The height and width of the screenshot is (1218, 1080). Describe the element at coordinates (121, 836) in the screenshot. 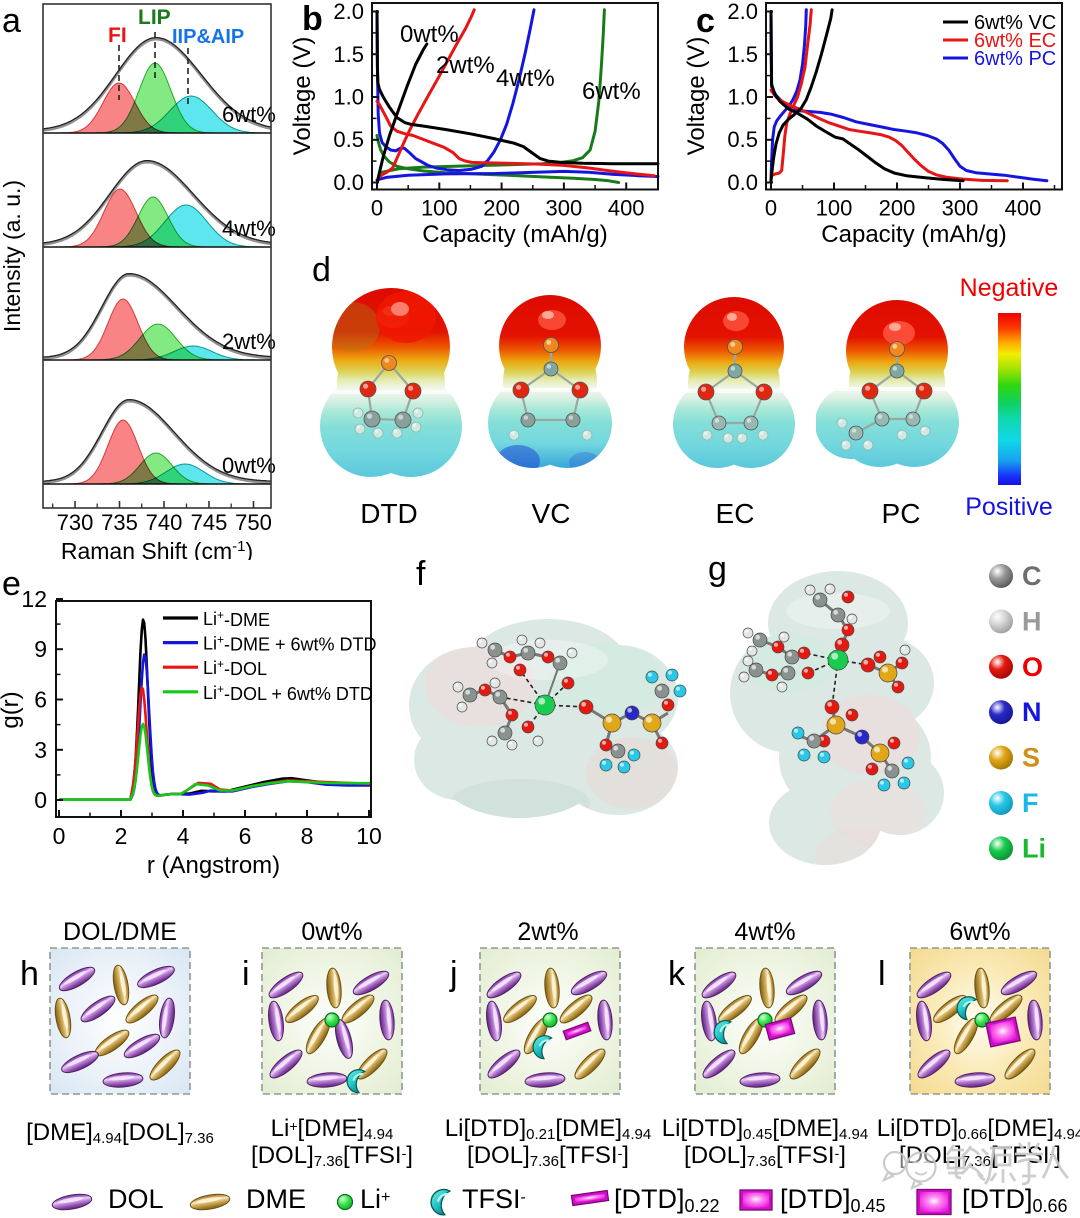

I see `svg-text: 2` at that location.